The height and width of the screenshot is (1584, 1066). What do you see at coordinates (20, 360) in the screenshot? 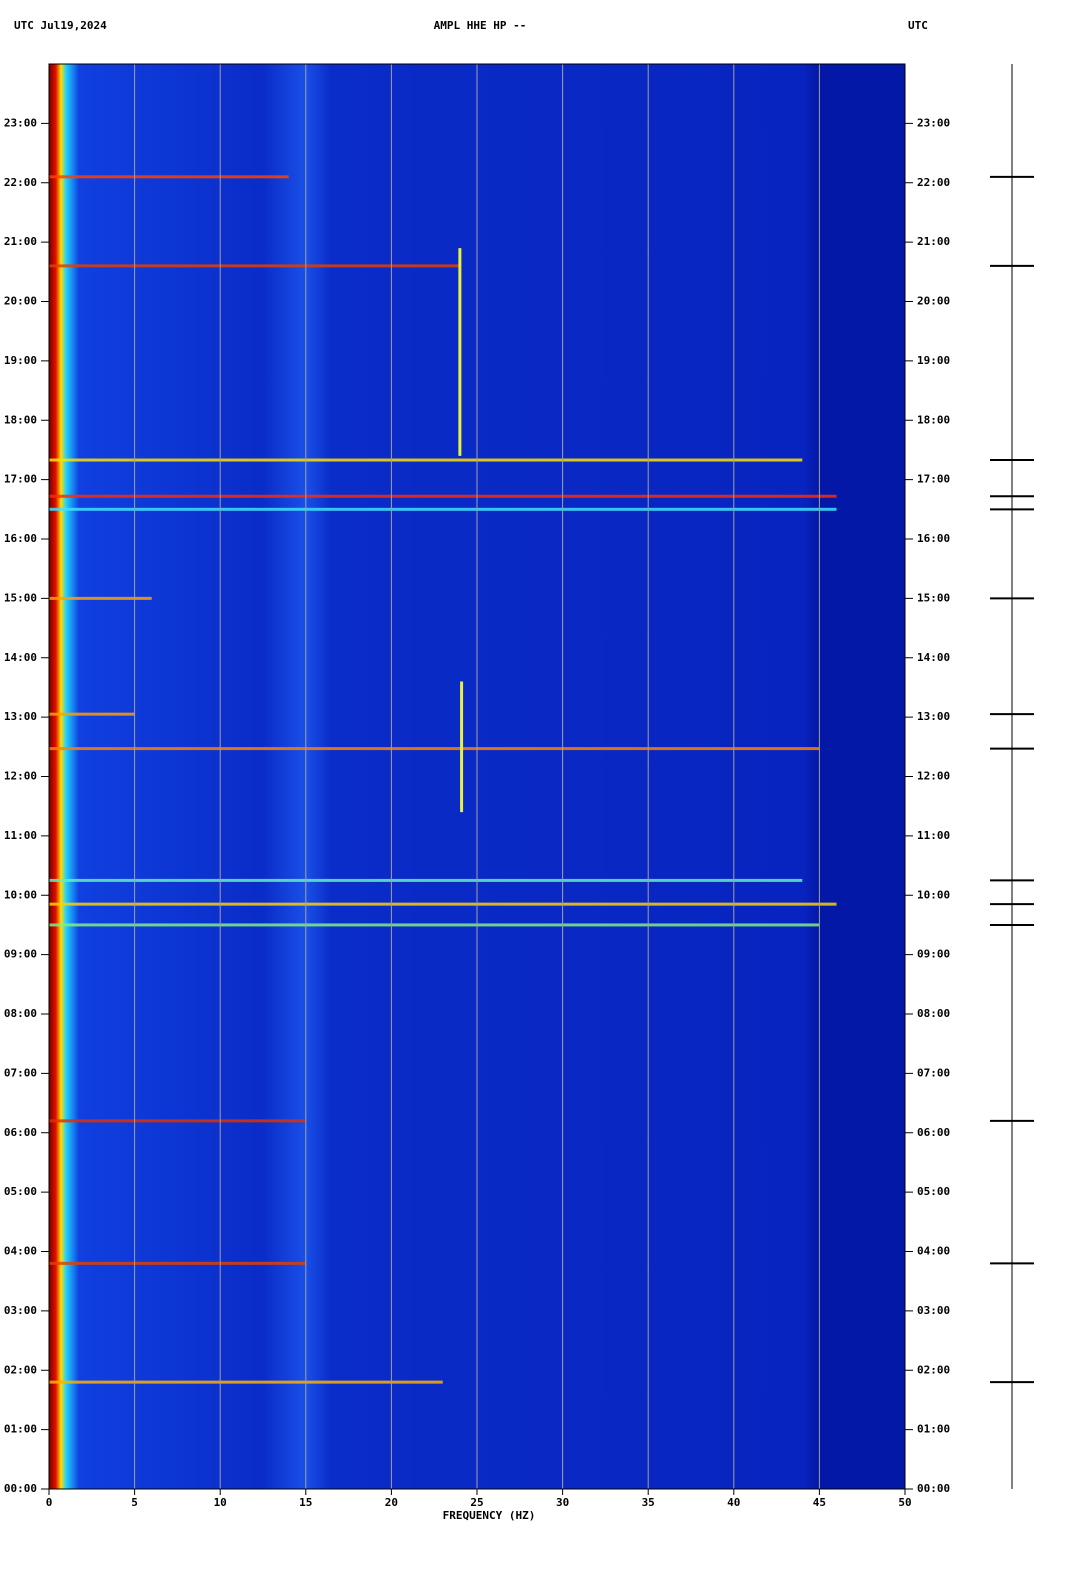
I see `y-tick-label: 19:00` at bounding box center [20, 360].